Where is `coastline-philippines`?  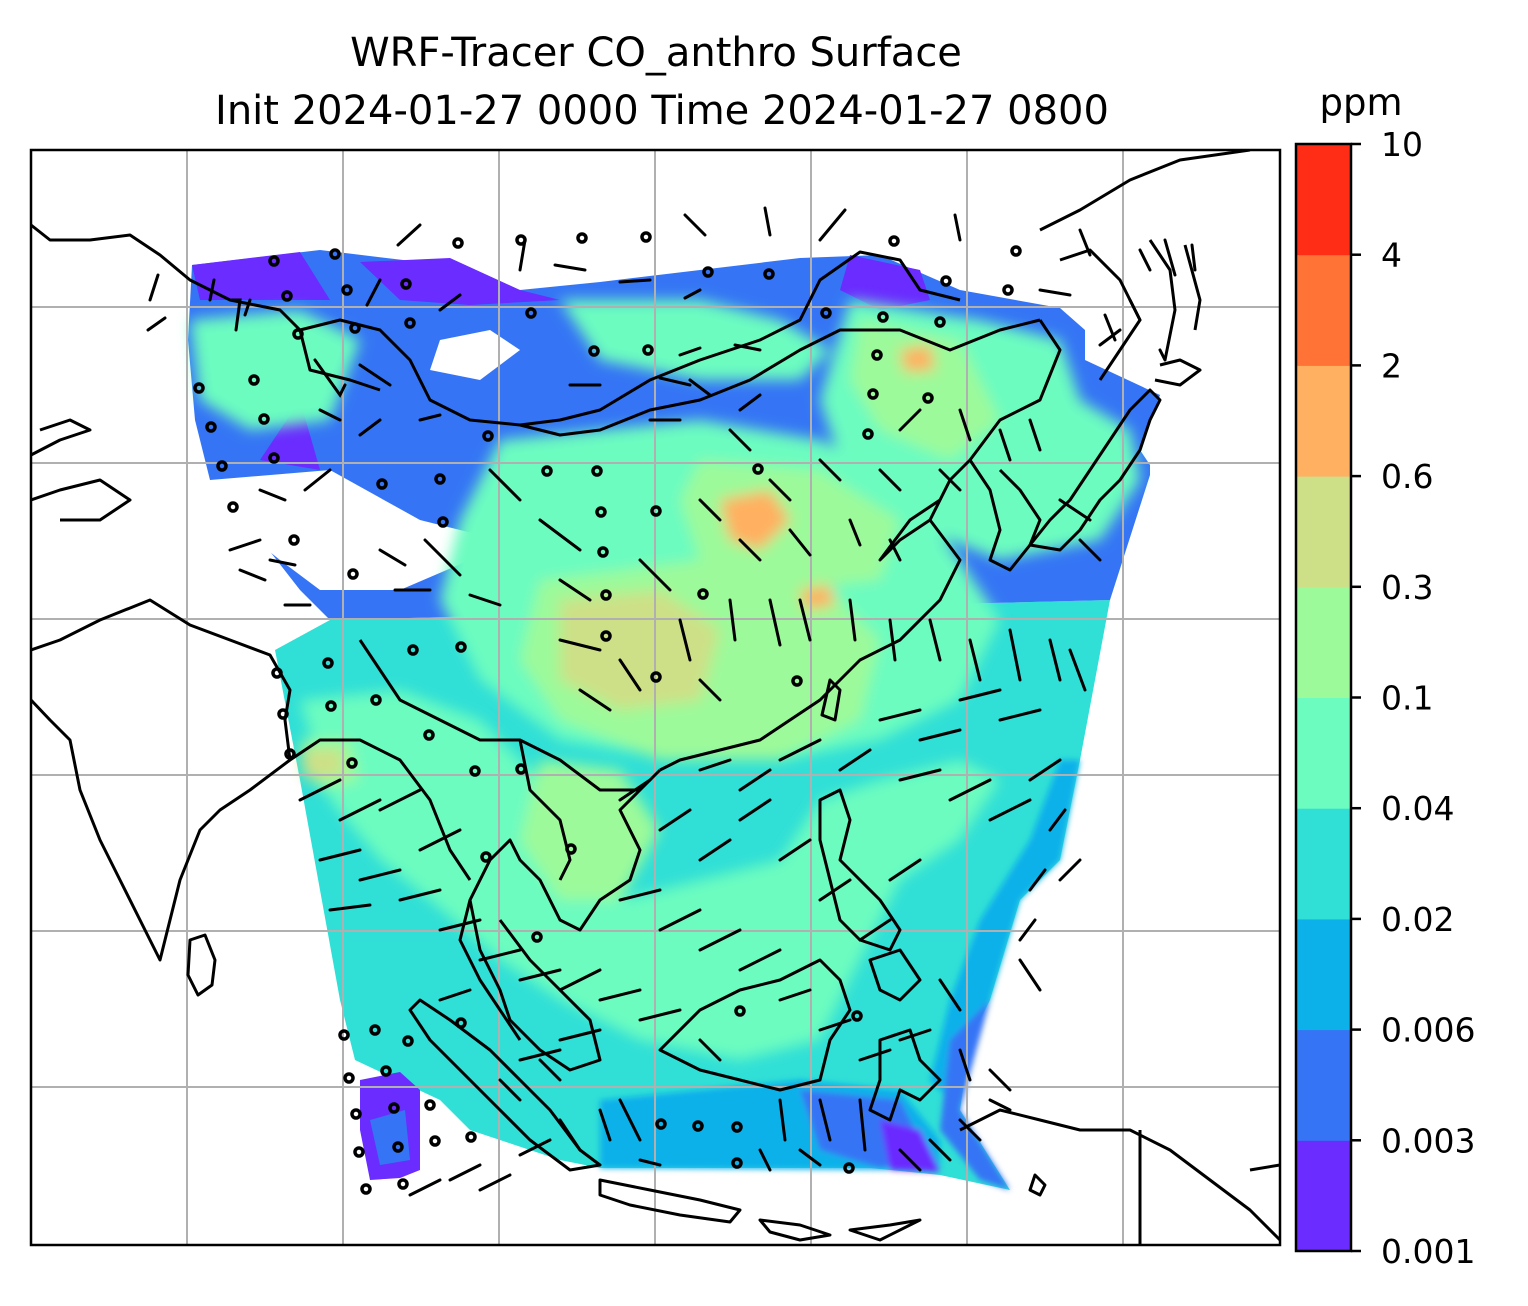
coastline-philippines is located at coordinates (860, 870).